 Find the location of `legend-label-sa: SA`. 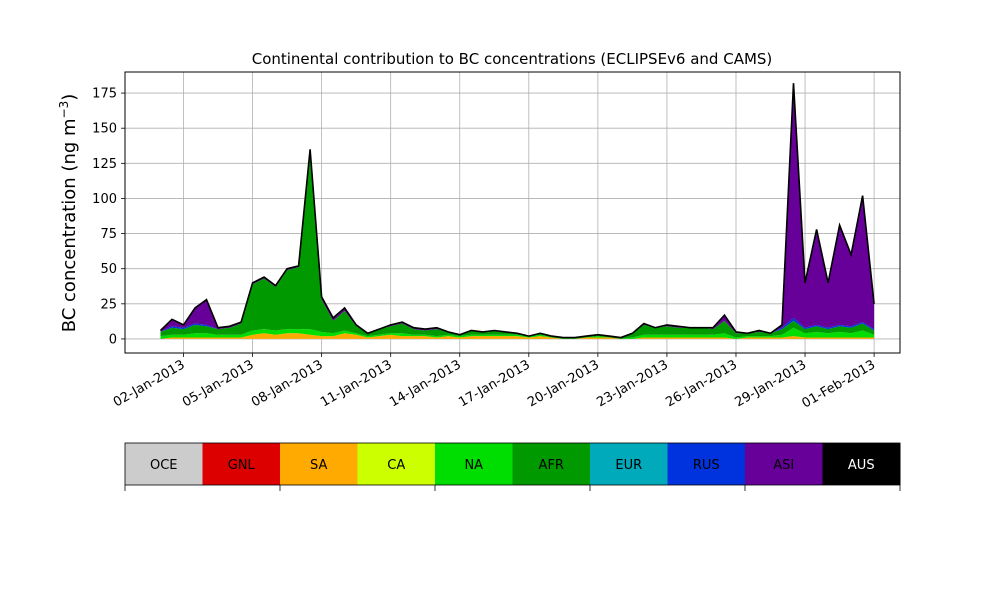

legend-label-sa: SA is located at coordinates (318, 465).